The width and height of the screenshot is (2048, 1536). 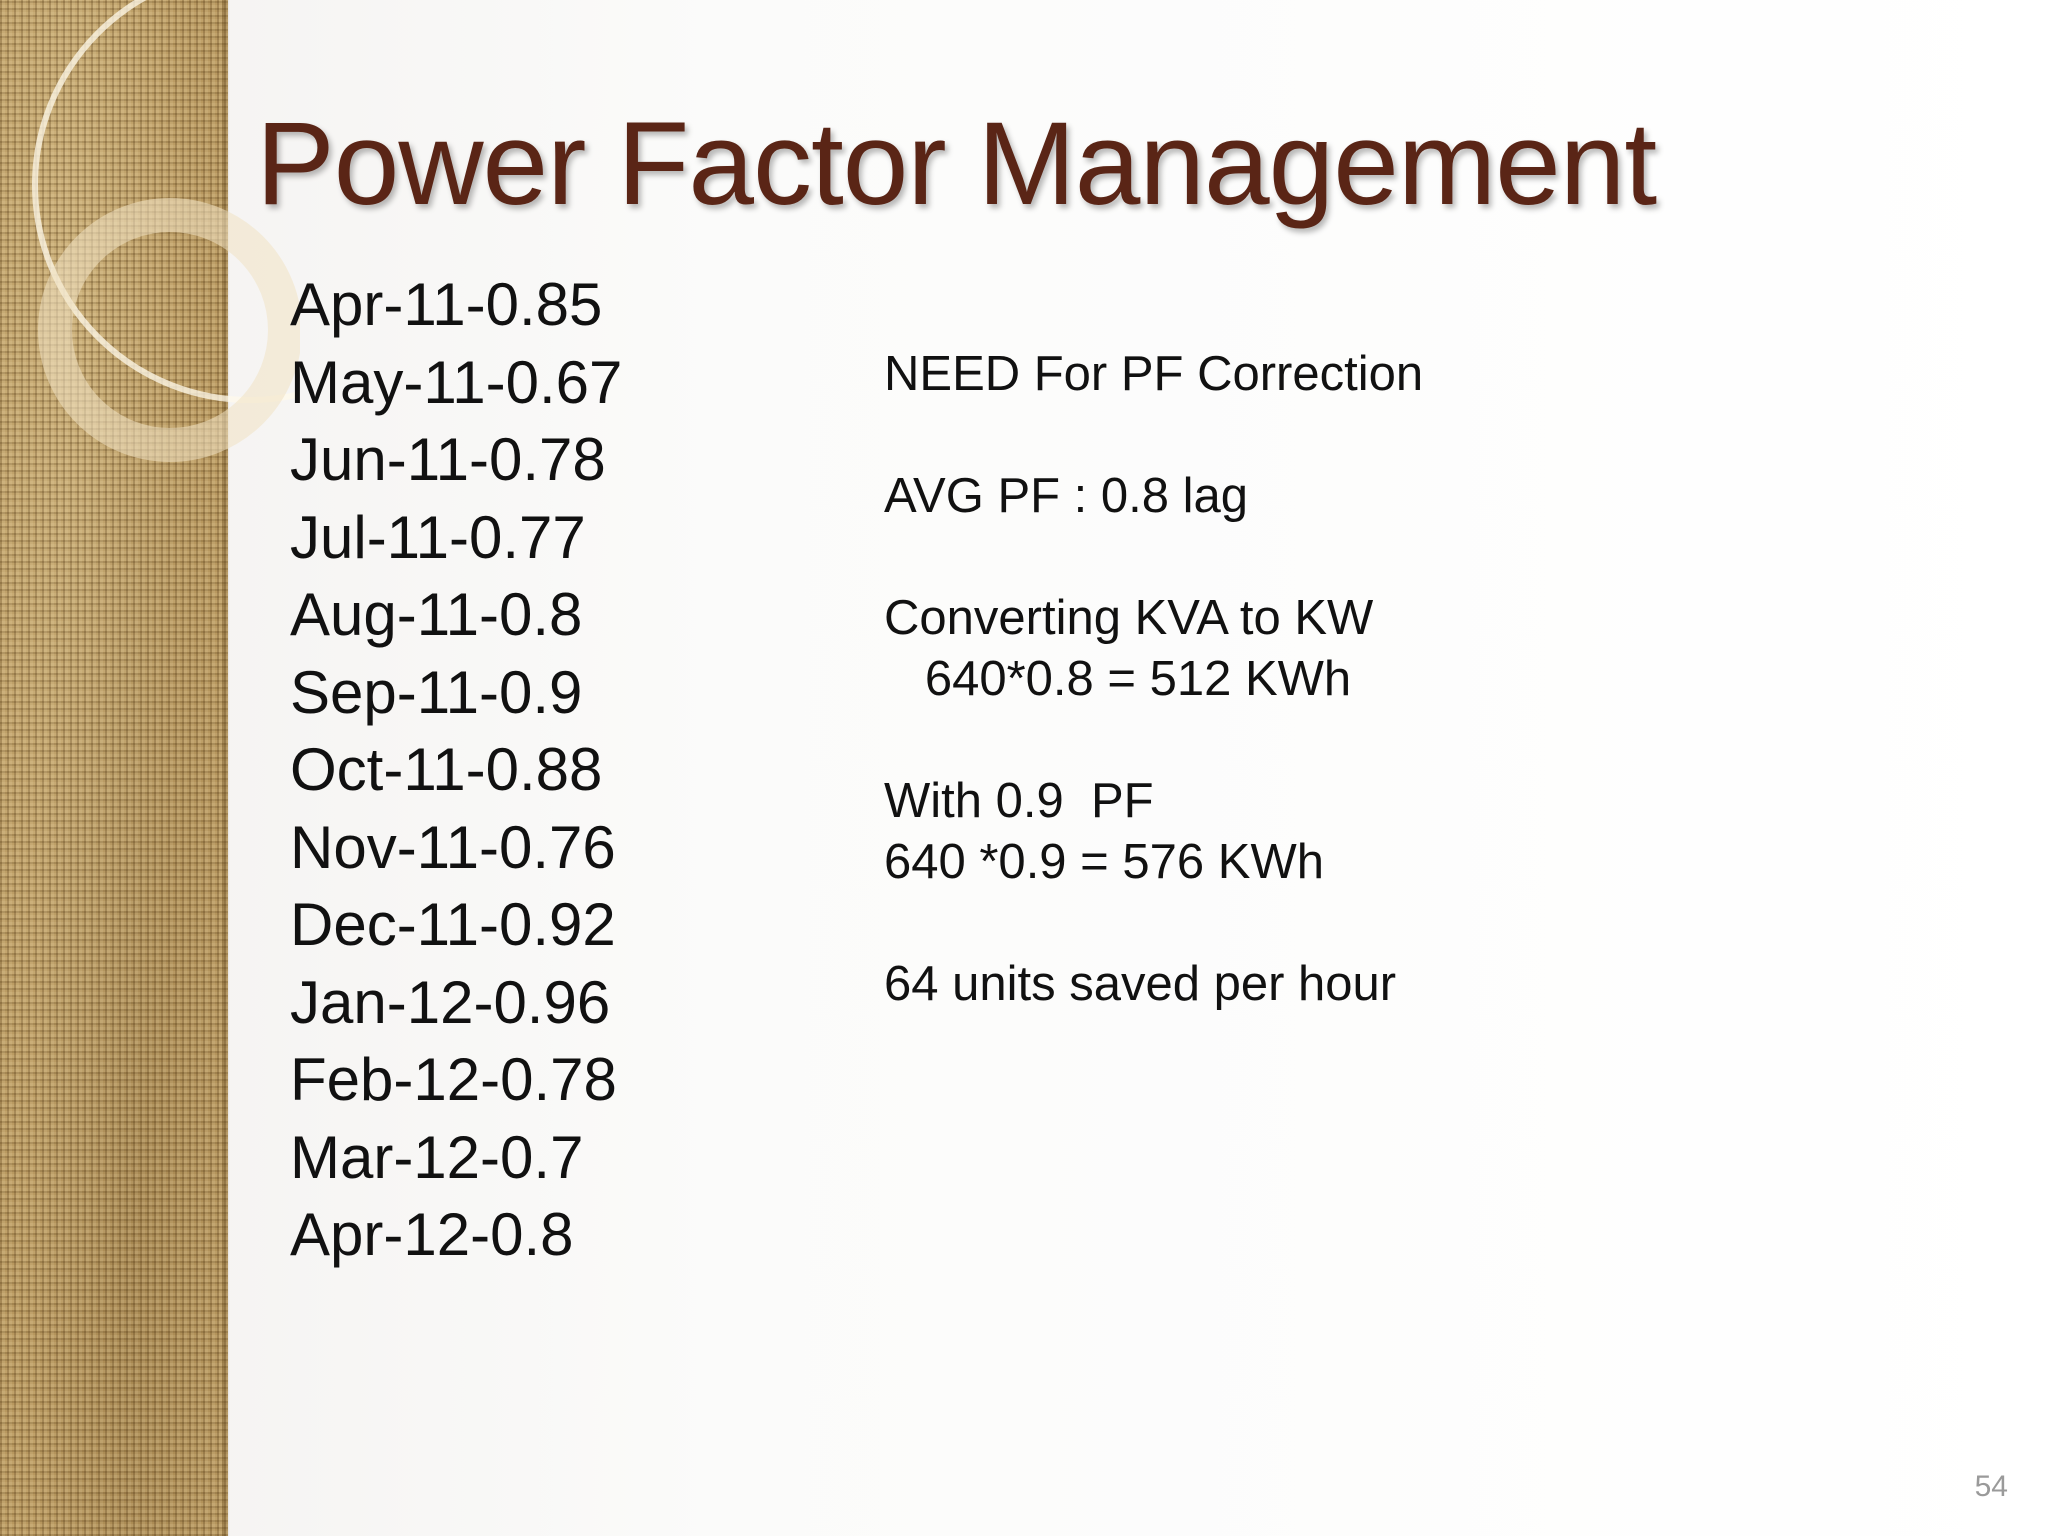 What do you see at coordinates (436, 614) in the screenshot?
I see `list-item: Aug-11-0.8` at bounding box center [436, 614].